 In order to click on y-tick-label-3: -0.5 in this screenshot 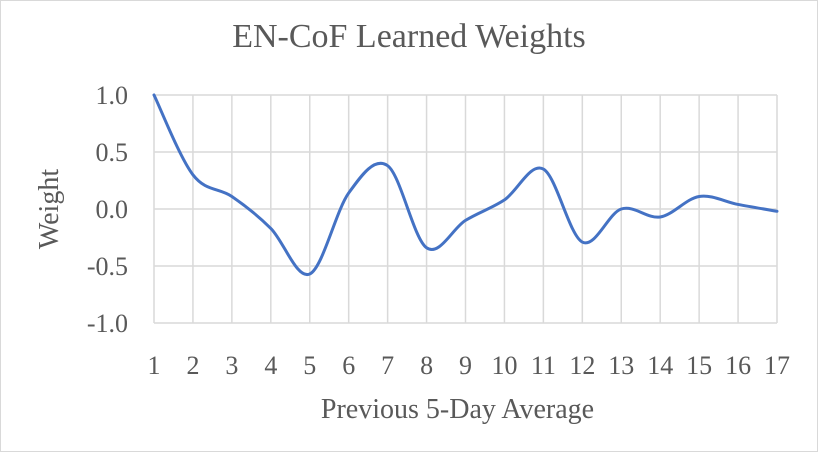, I will do `click(107, 266)`.